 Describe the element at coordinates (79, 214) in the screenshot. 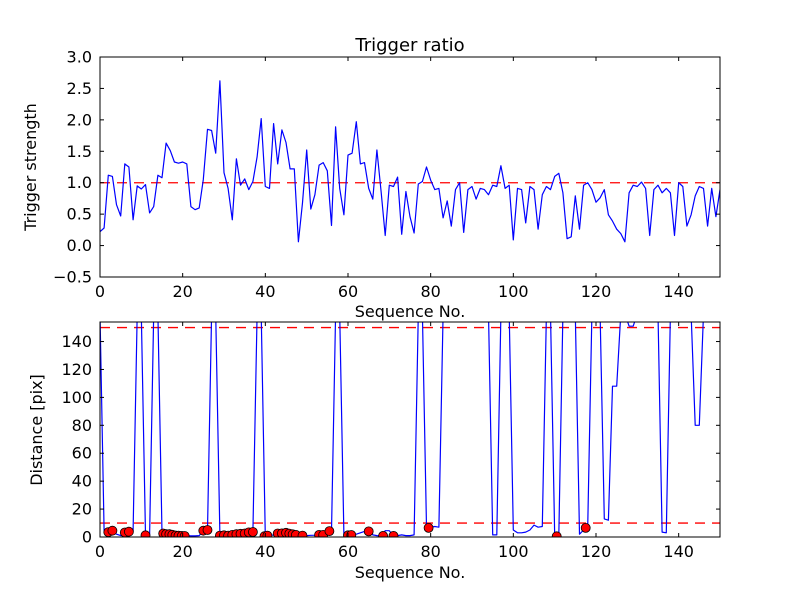

I see `trigger-ratio-ytick-label: 0.5` at that location.